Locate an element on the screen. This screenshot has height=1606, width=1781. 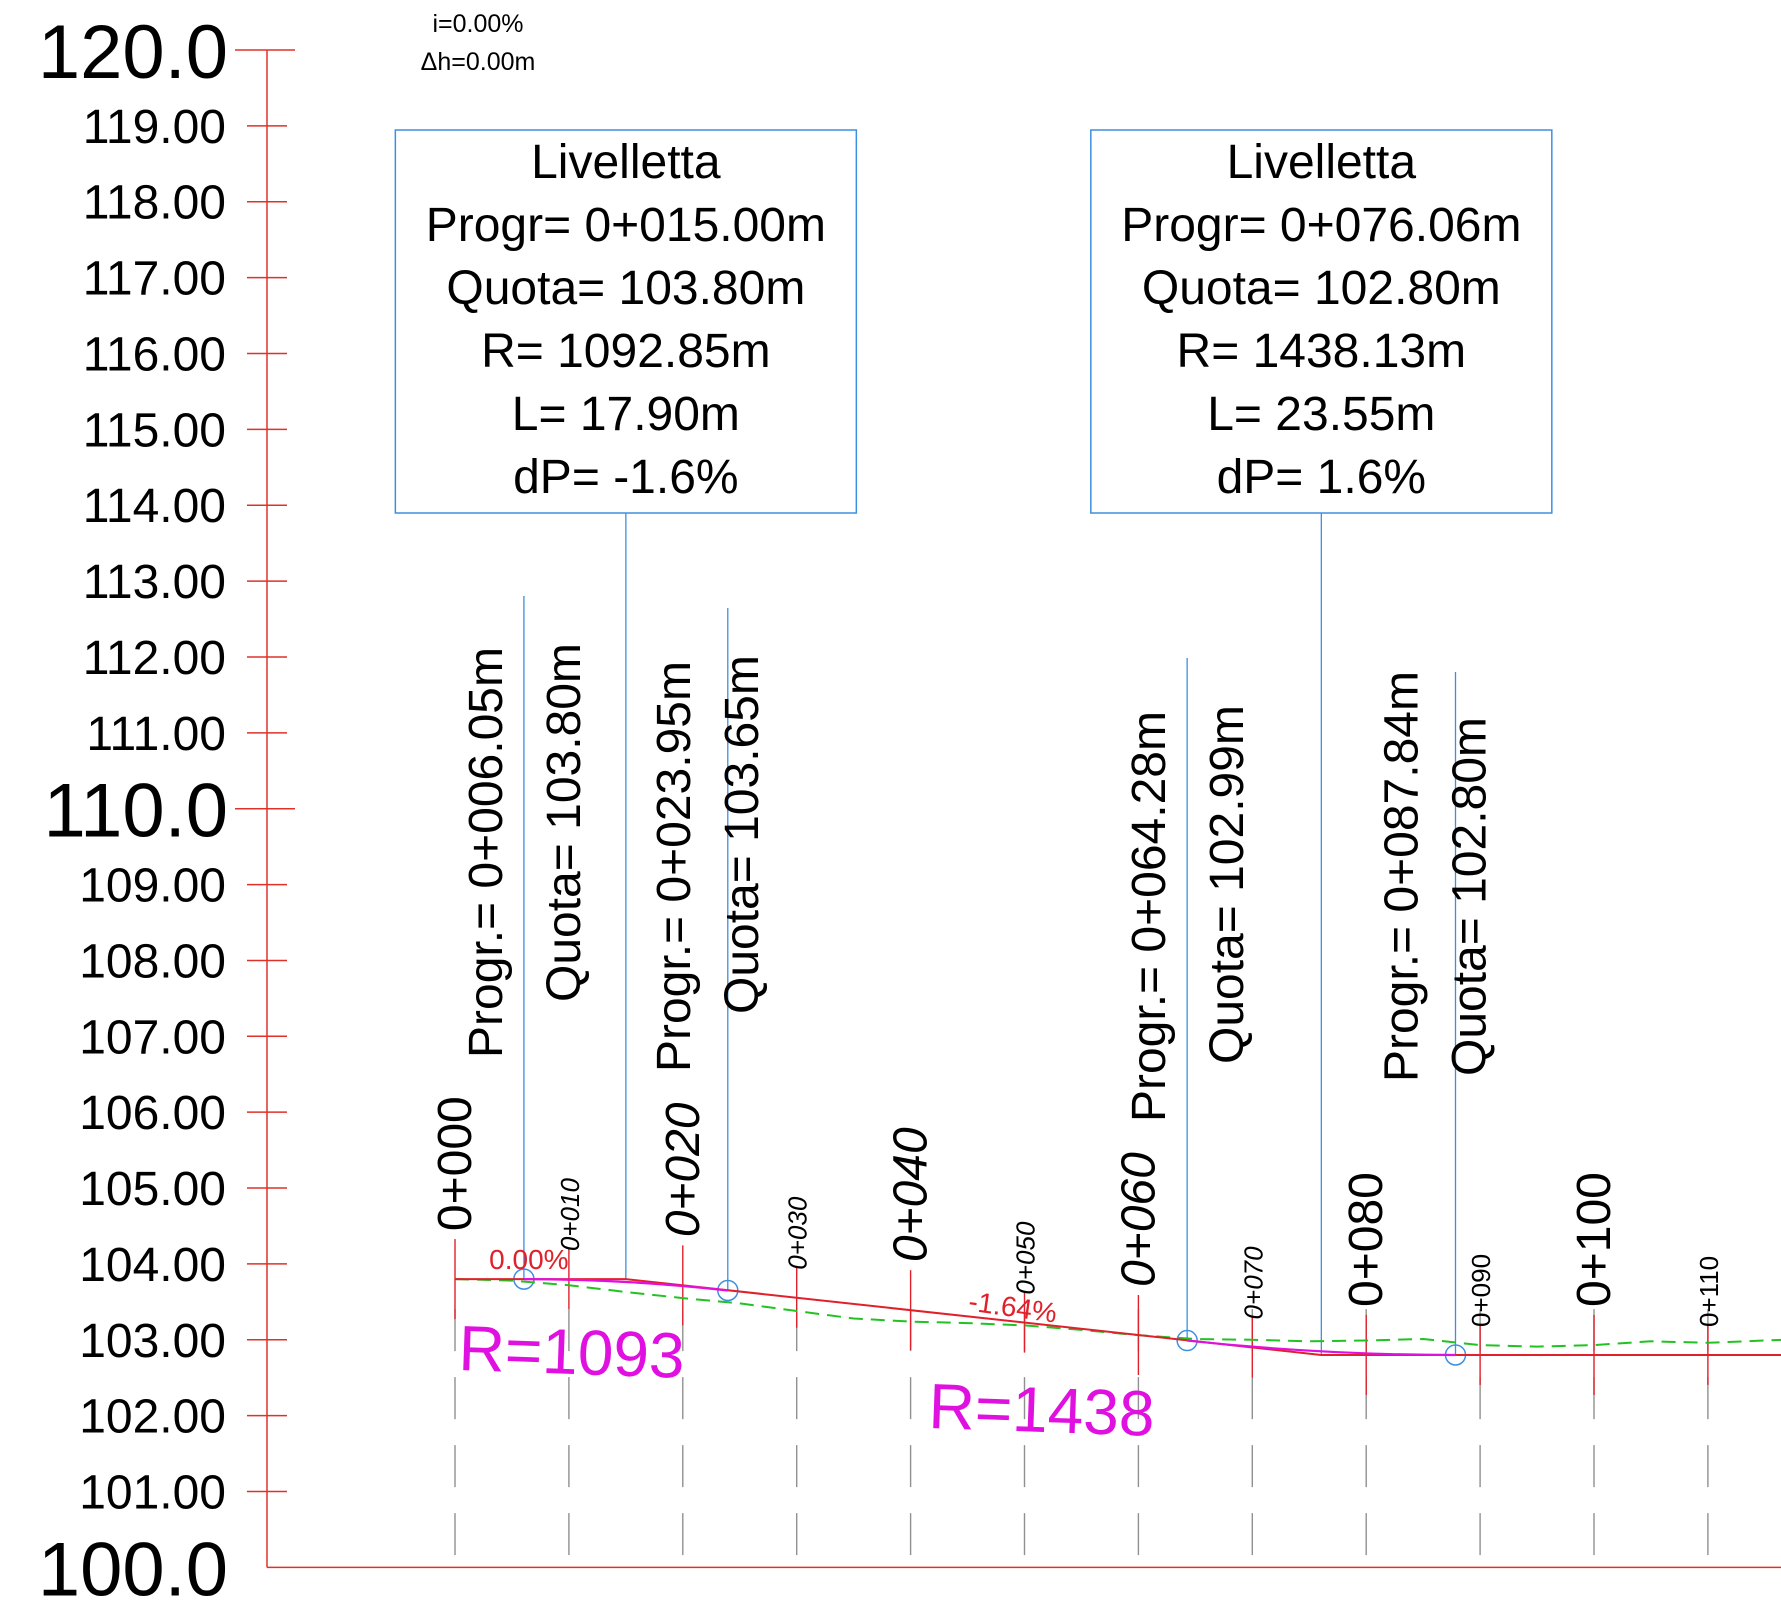
slope-info: i=0.00% Δh=0.00m is located at coordinates (478, 43).